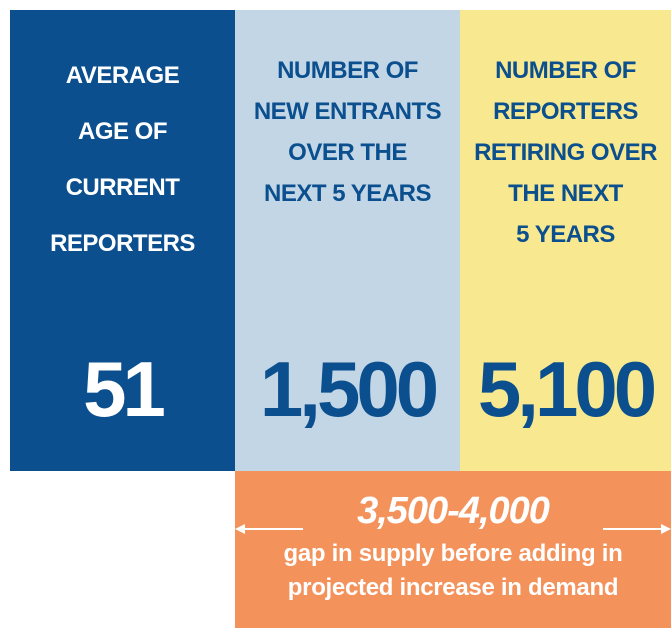  I want to click on label-line: THE NEXT, so click(565, 193).